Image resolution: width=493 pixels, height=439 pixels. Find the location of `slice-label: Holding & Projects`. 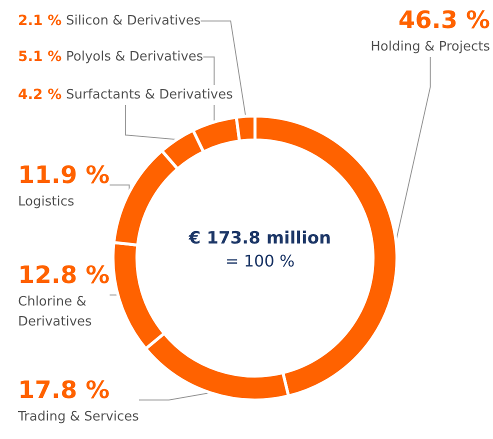

slice-label: Holding & Projects is located at coordinates (430, 47).